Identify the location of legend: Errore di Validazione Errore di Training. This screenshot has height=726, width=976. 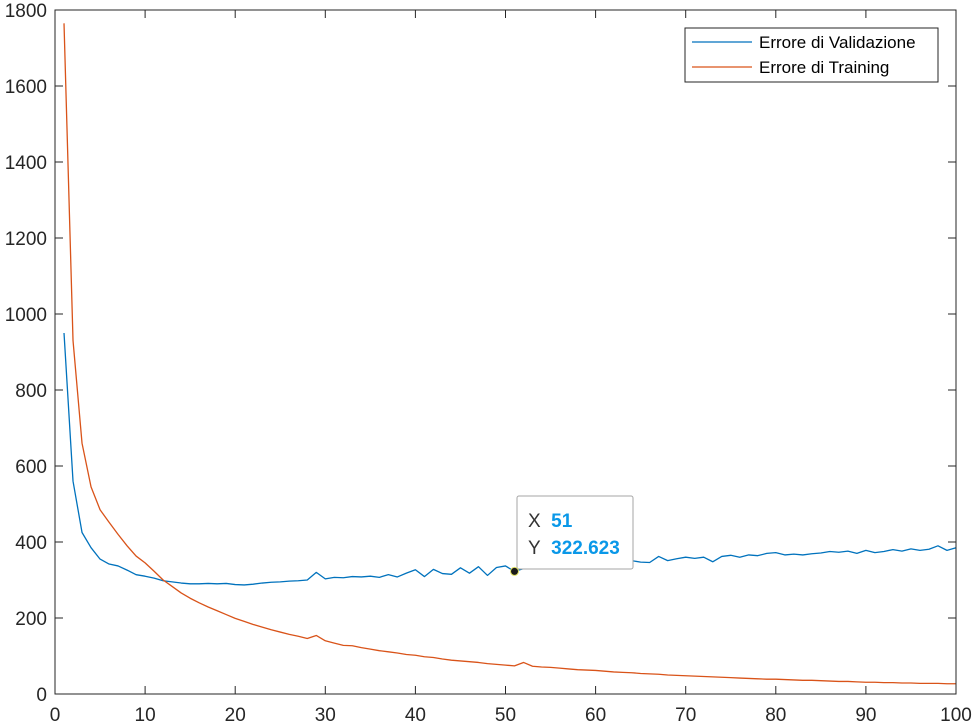
(811, 55).